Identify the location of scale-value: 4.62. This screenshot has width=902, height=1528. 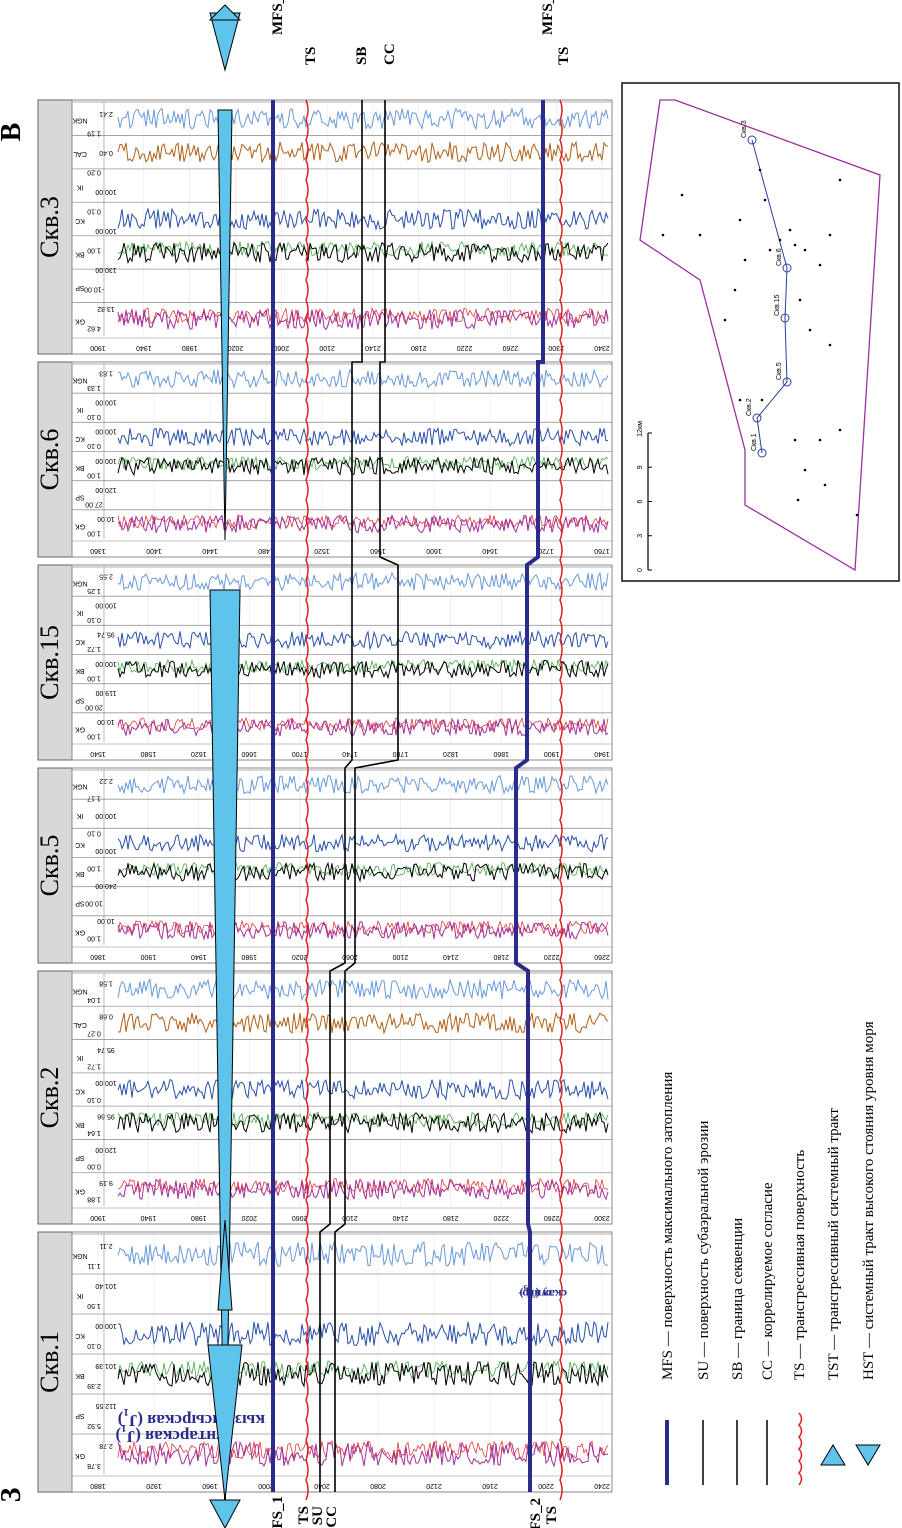
(94, 327).